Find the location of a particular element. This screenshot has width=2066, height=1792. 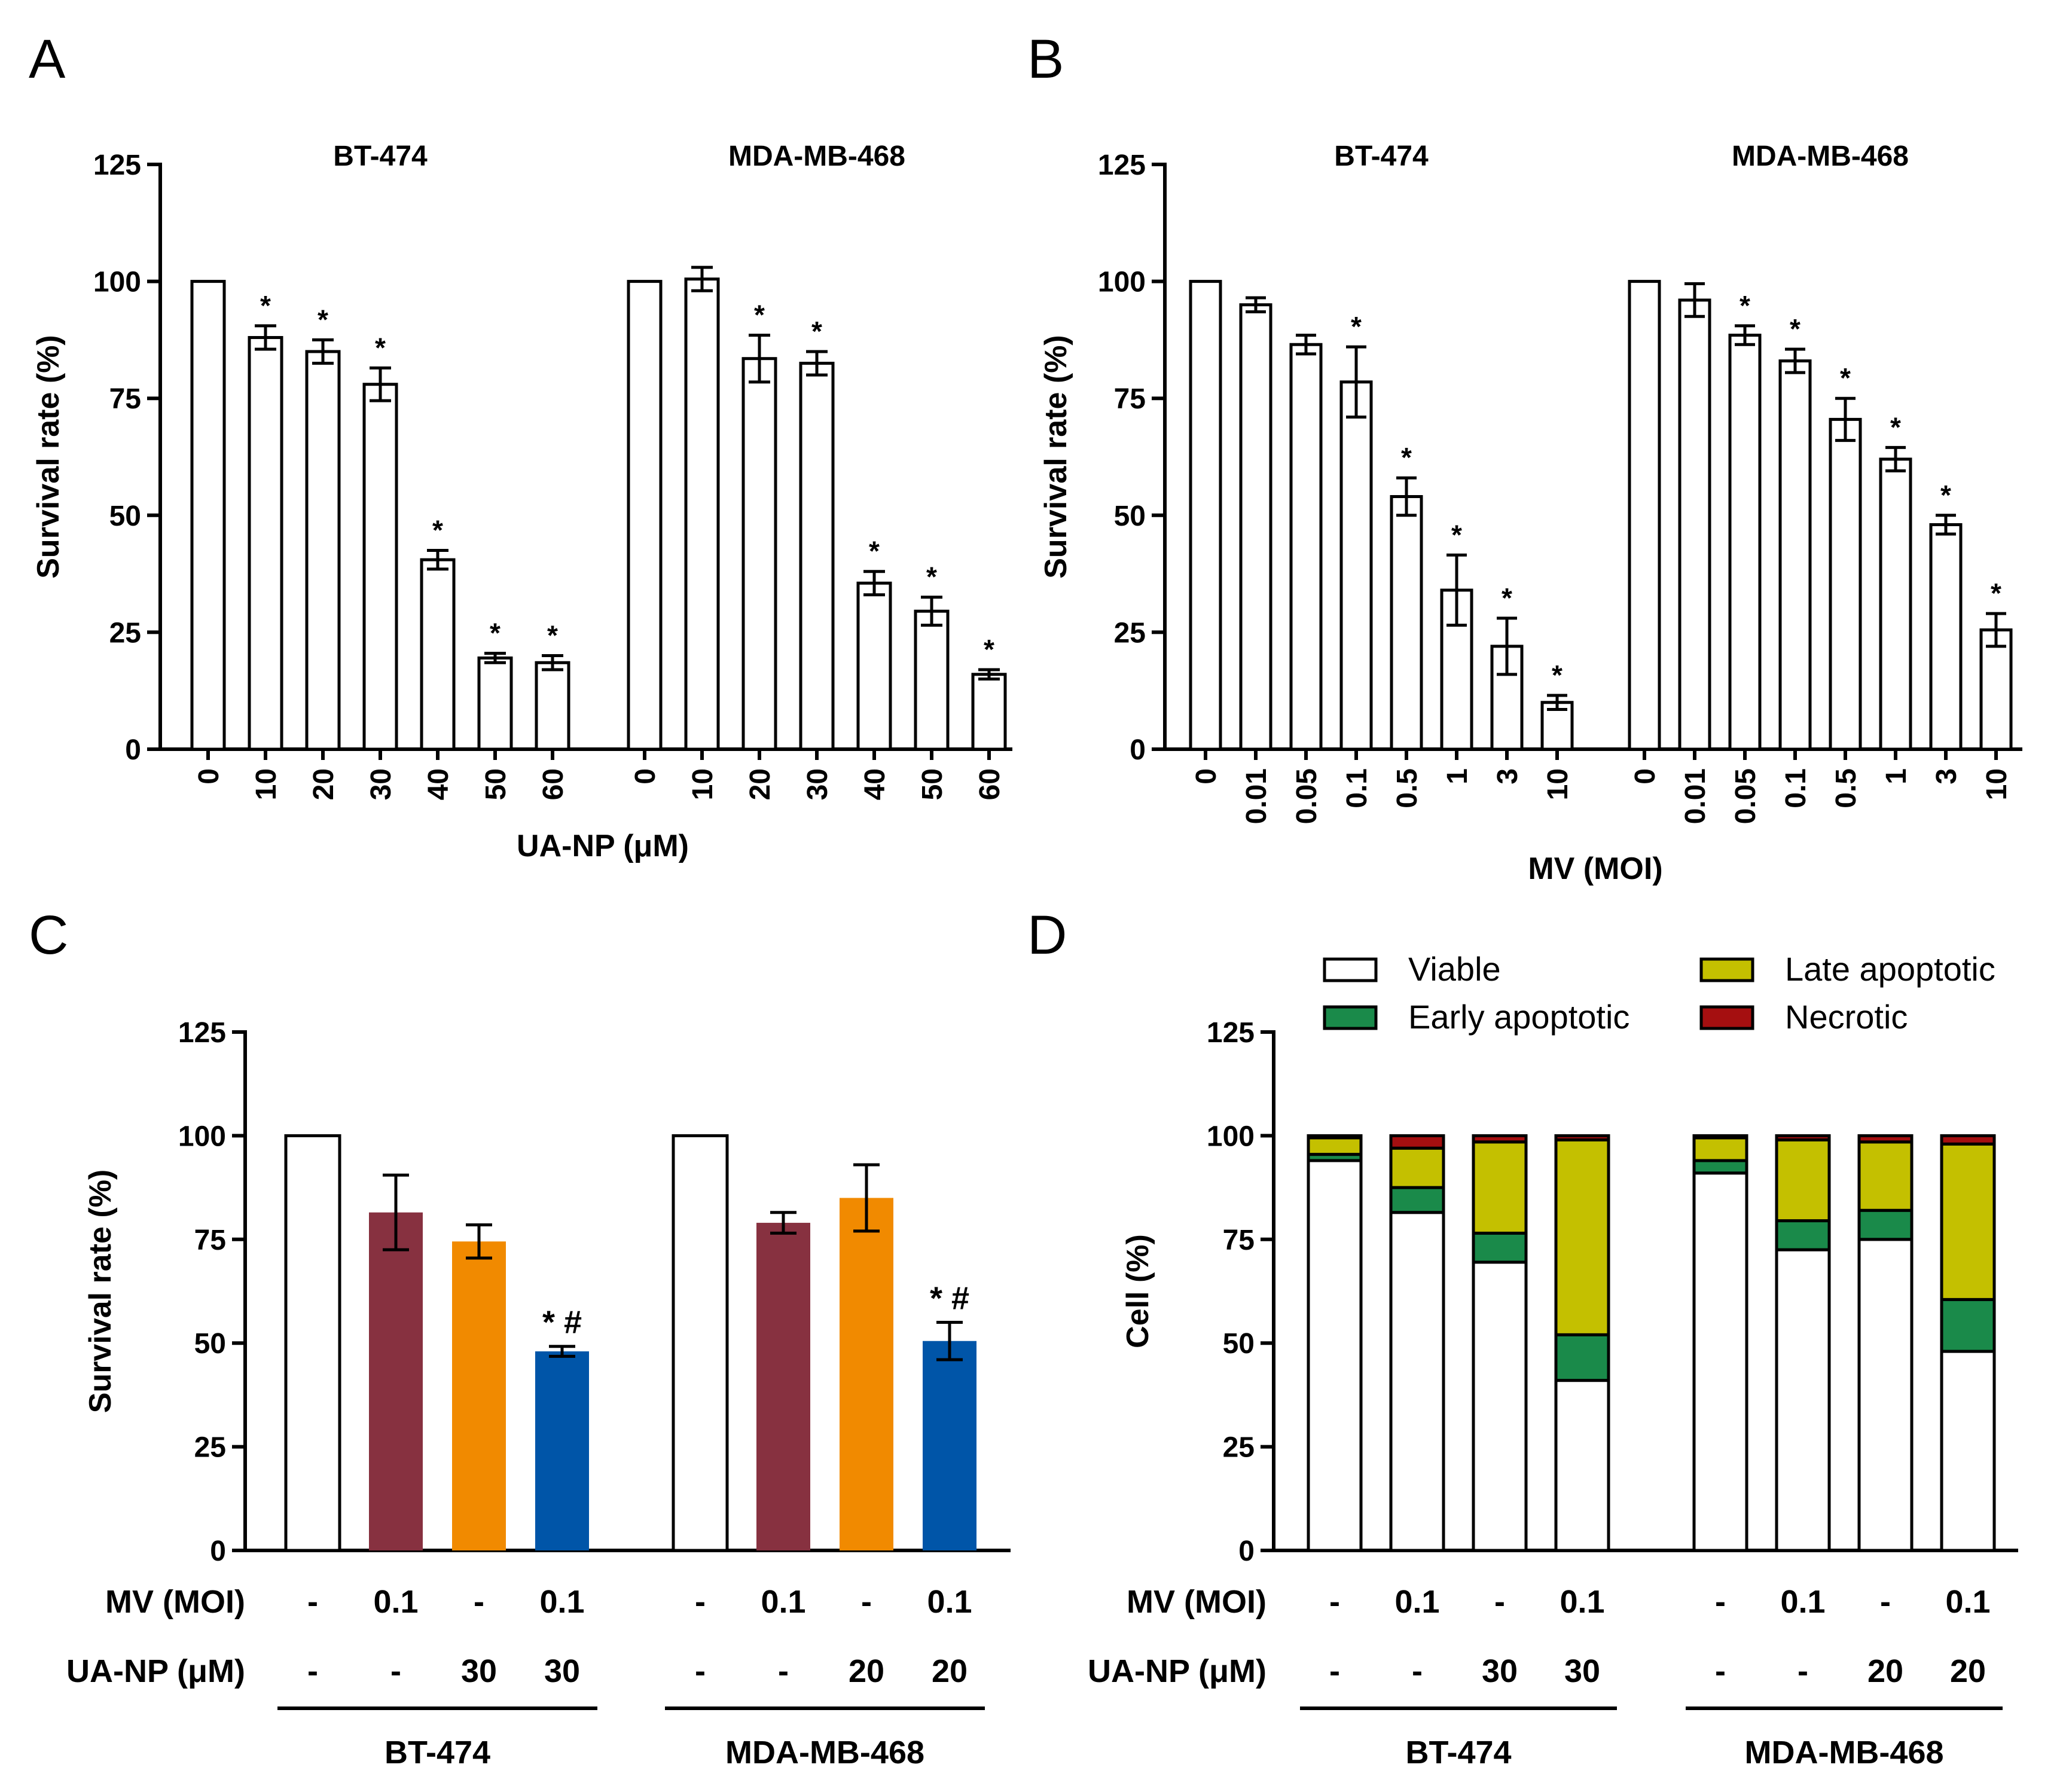

panel-d-y-tick-label: 25 is located at coordinates (1239, 1448).